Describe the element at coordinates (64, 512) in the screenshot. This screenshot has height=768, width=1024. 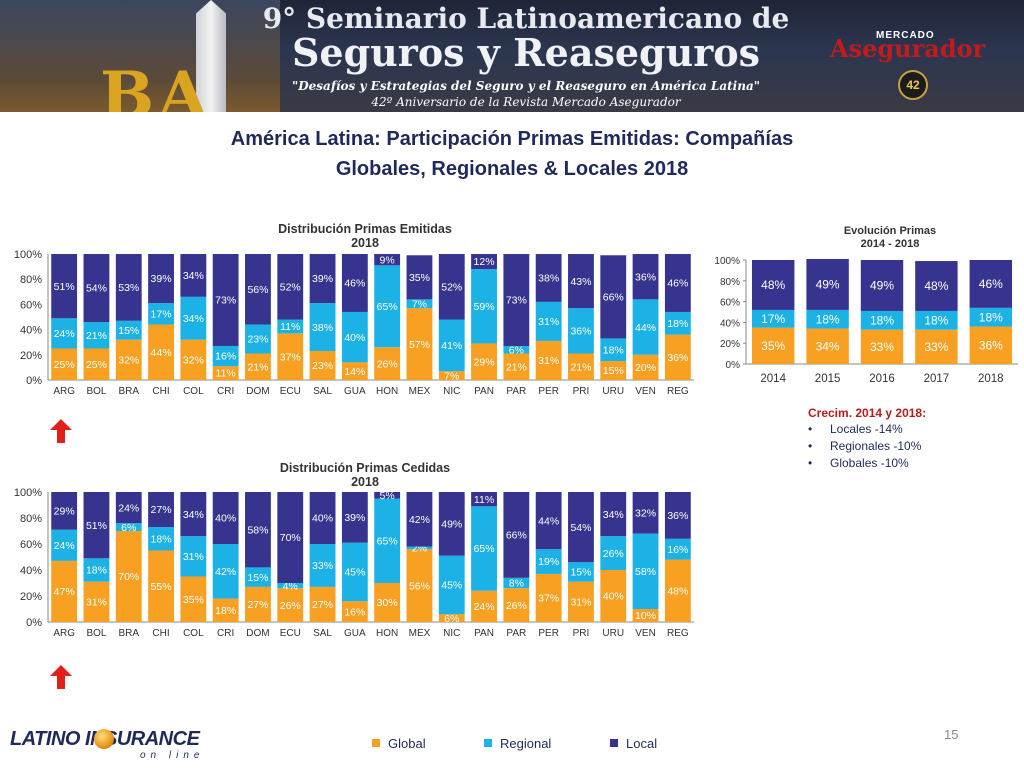
I see `data-label: 29%` at that location.